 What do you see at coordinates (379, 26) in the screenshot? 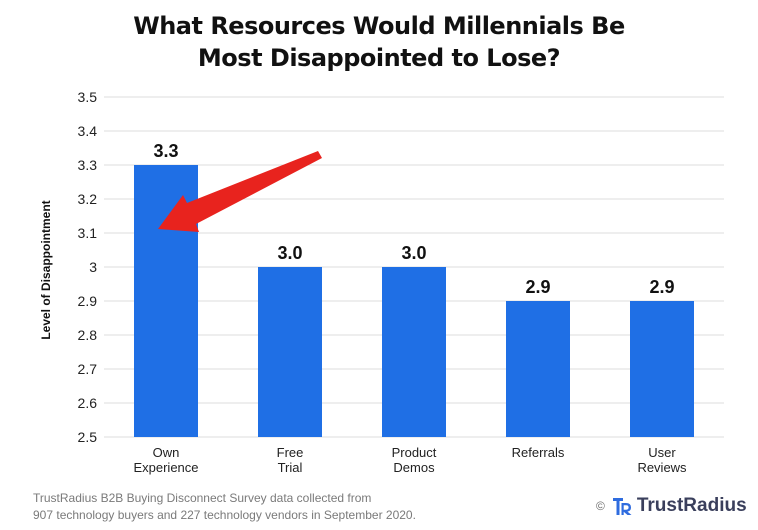
I see `chart-title-line-1: What Resources Would Millennials Be` at bounding box center [379, 26].